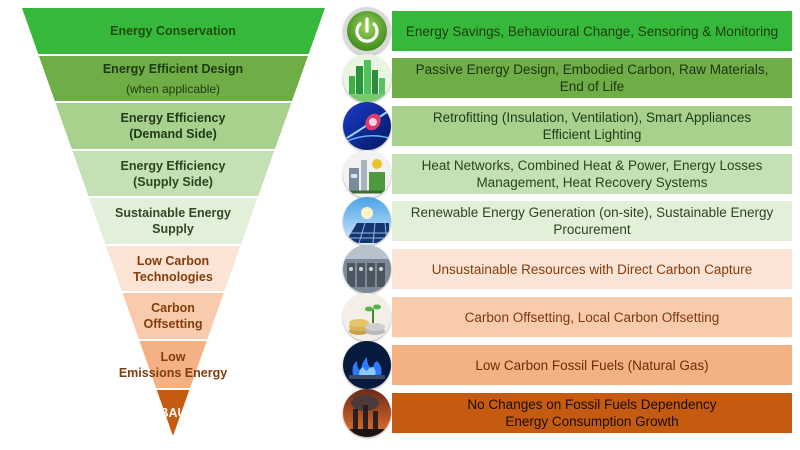 This screenshot has height=450, width=800. I want to click on gas-flame-icon, so click(367, 365).